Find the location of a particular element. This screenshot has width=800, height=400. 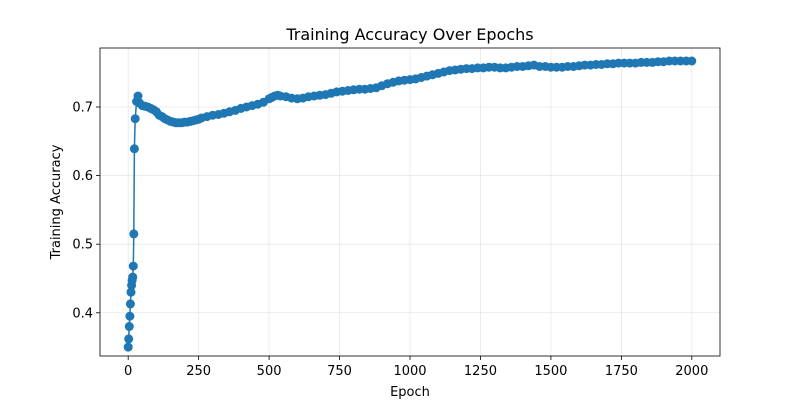

y-axis-label: Training Accuracy is located at coordinates (56, 202).